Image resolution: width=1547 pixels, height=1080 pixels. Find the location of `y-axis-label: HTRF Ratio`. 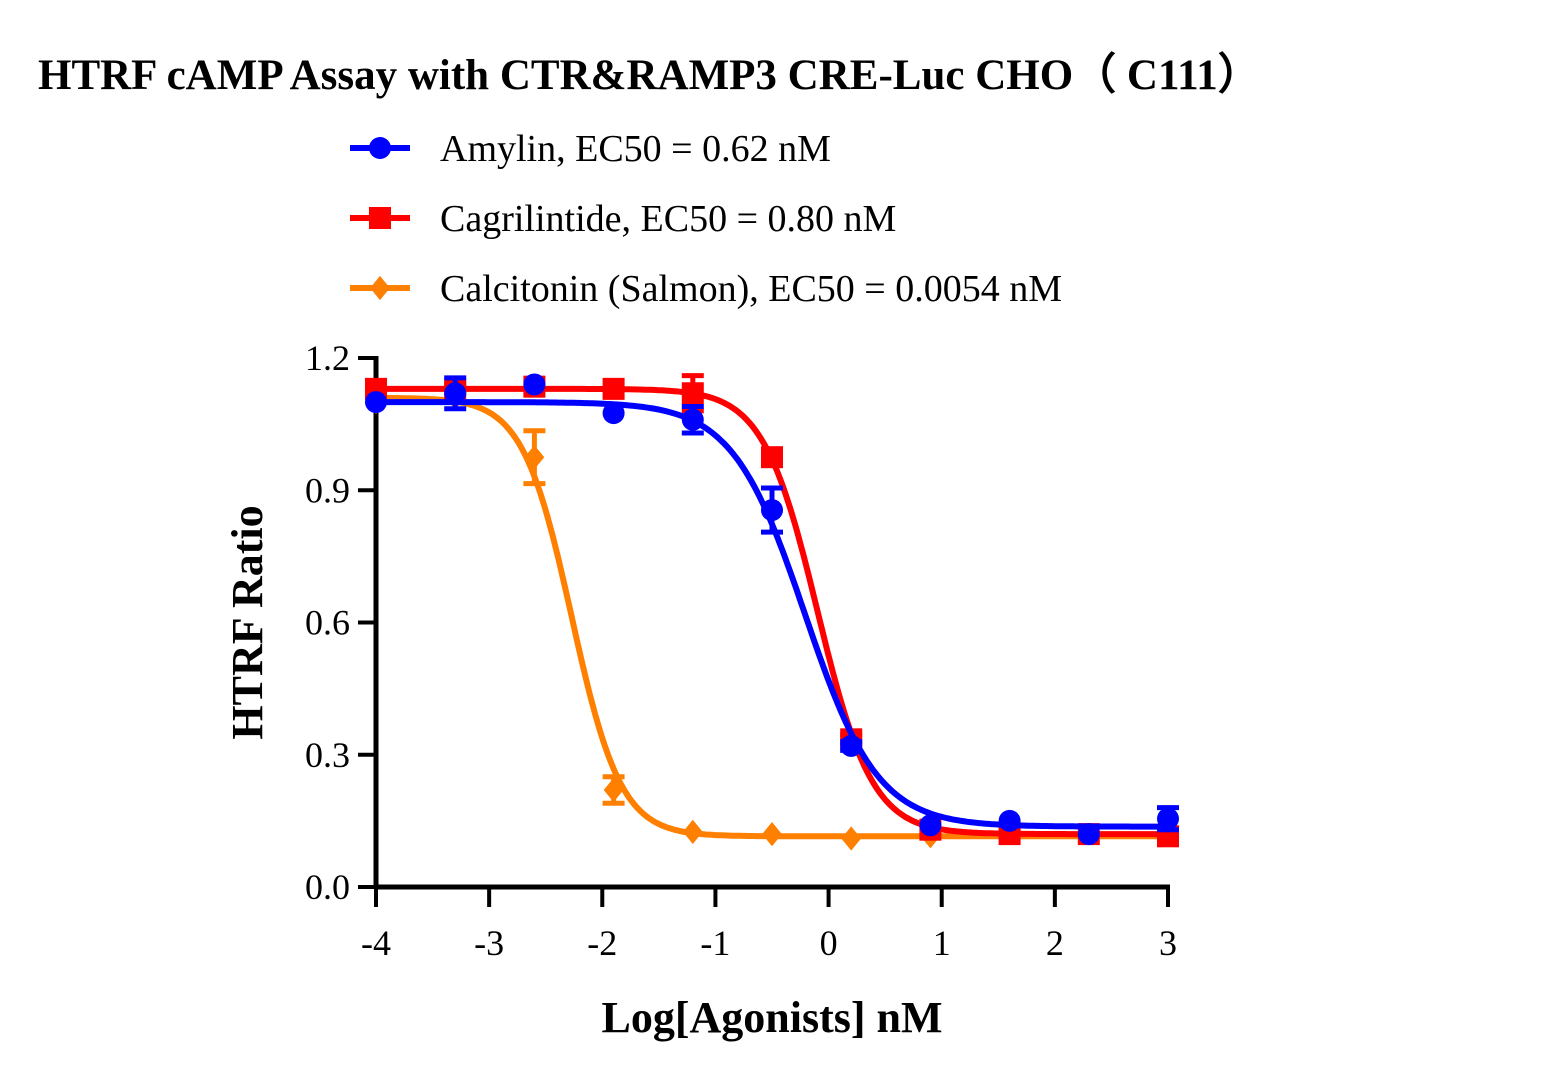

y-axis-label: HTRF Ratio is located at coordinates (247, 622).